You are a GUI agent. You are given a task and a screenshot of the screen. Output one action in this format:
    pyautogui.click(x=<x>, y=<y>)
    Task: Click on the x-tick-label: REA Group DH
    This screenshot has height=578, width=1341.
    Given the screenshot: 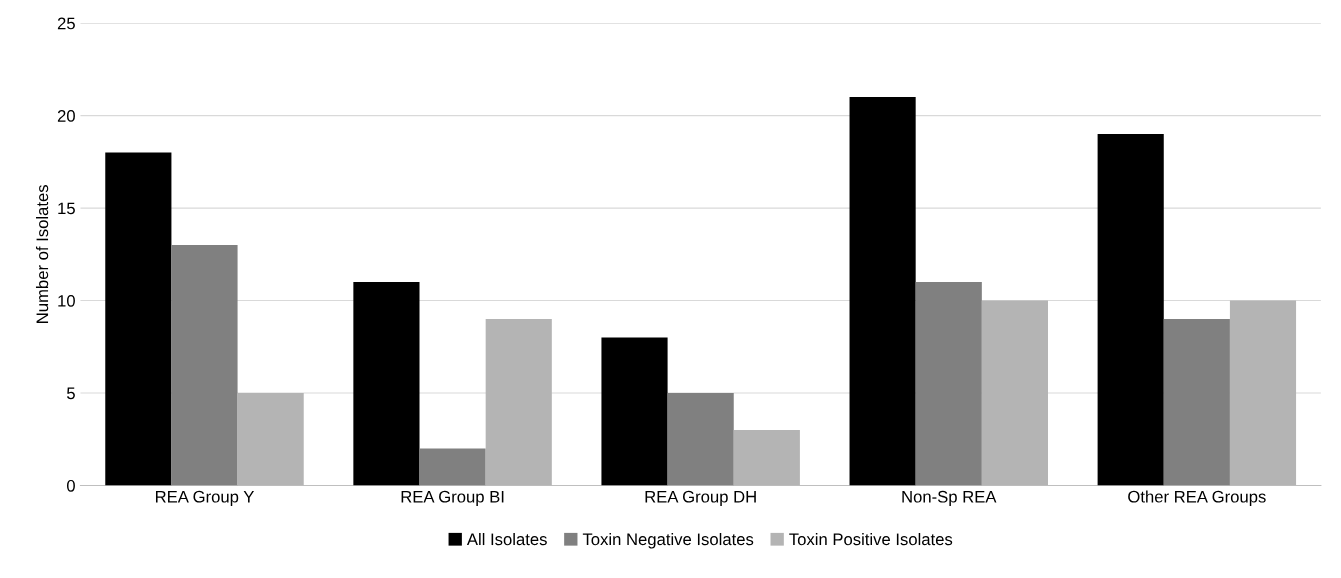 What is the action you would take?
    pyautogui.click(x=700, y=498)
    